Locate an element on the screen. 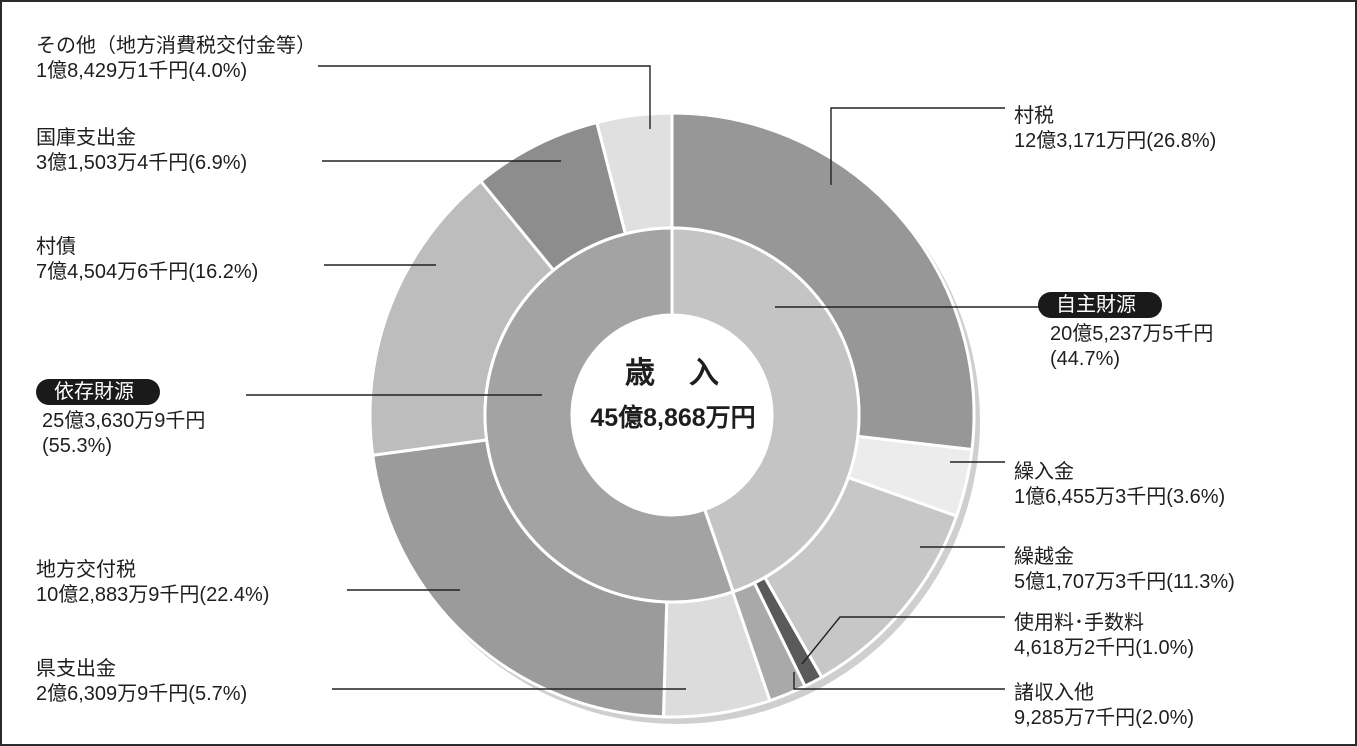 This screenshot has width=1357, height=746. donut-hole is located at coordinates (672, 415).